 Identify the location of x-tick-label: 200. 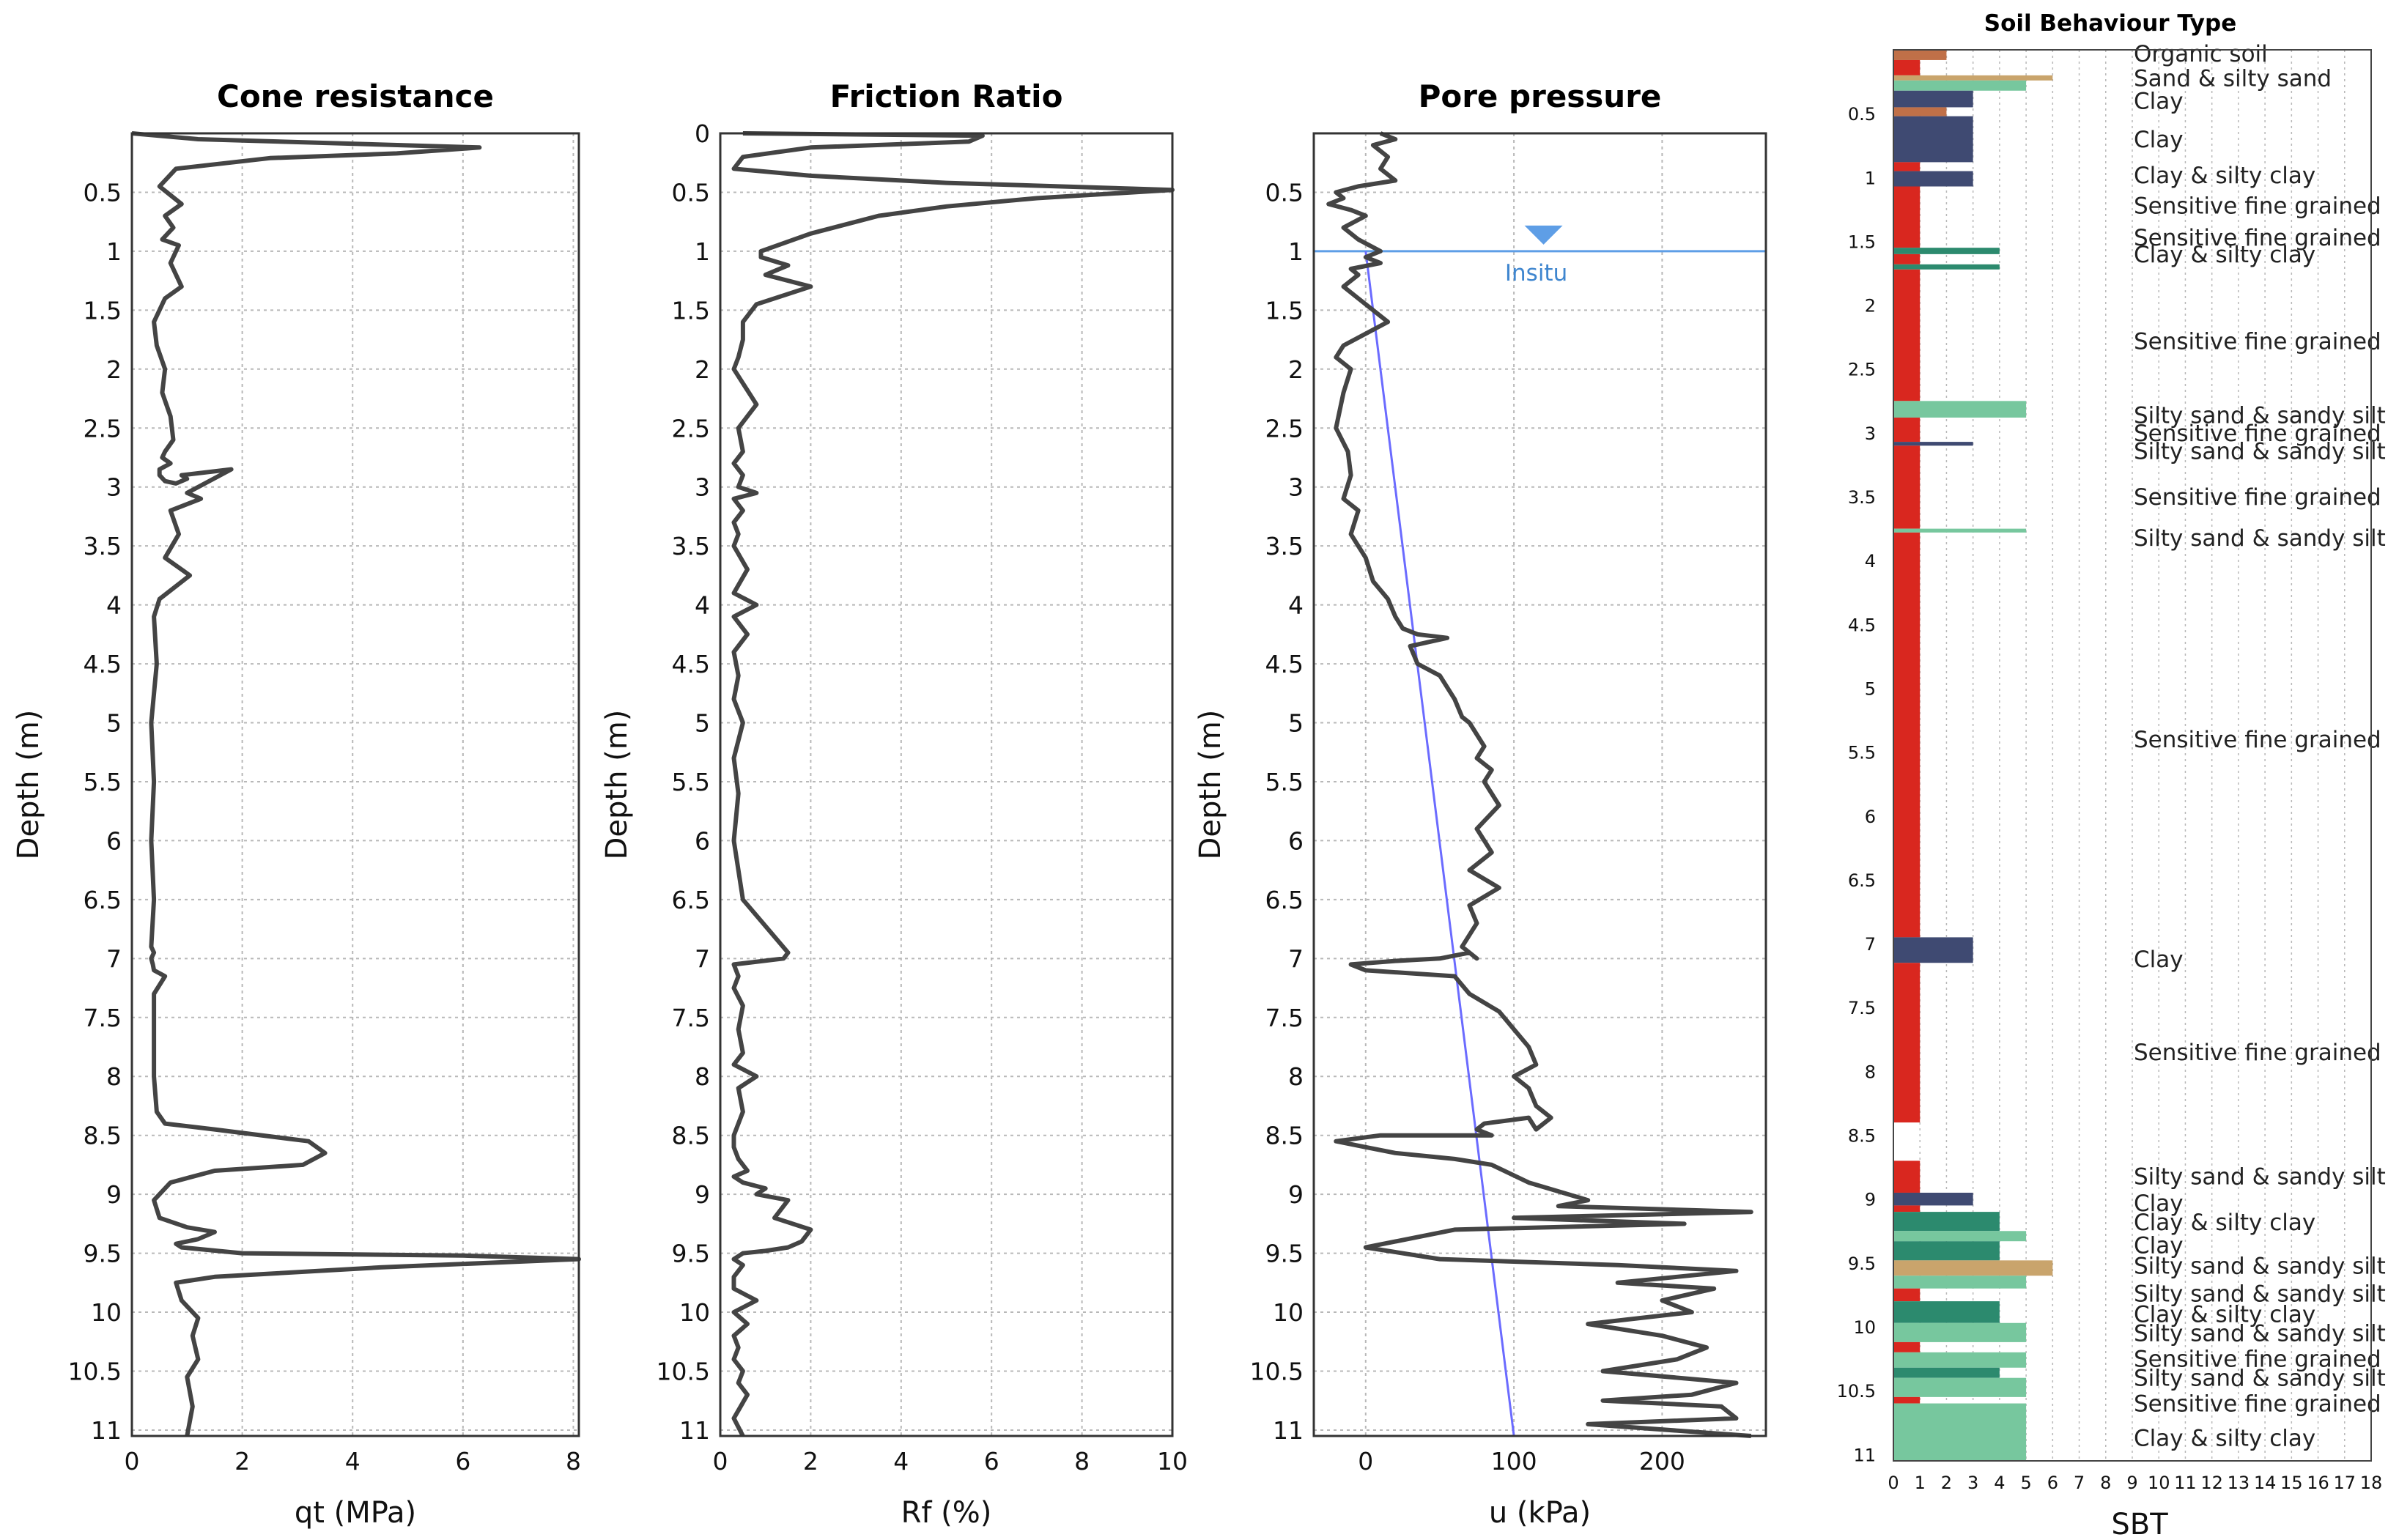
(1662, 1461).